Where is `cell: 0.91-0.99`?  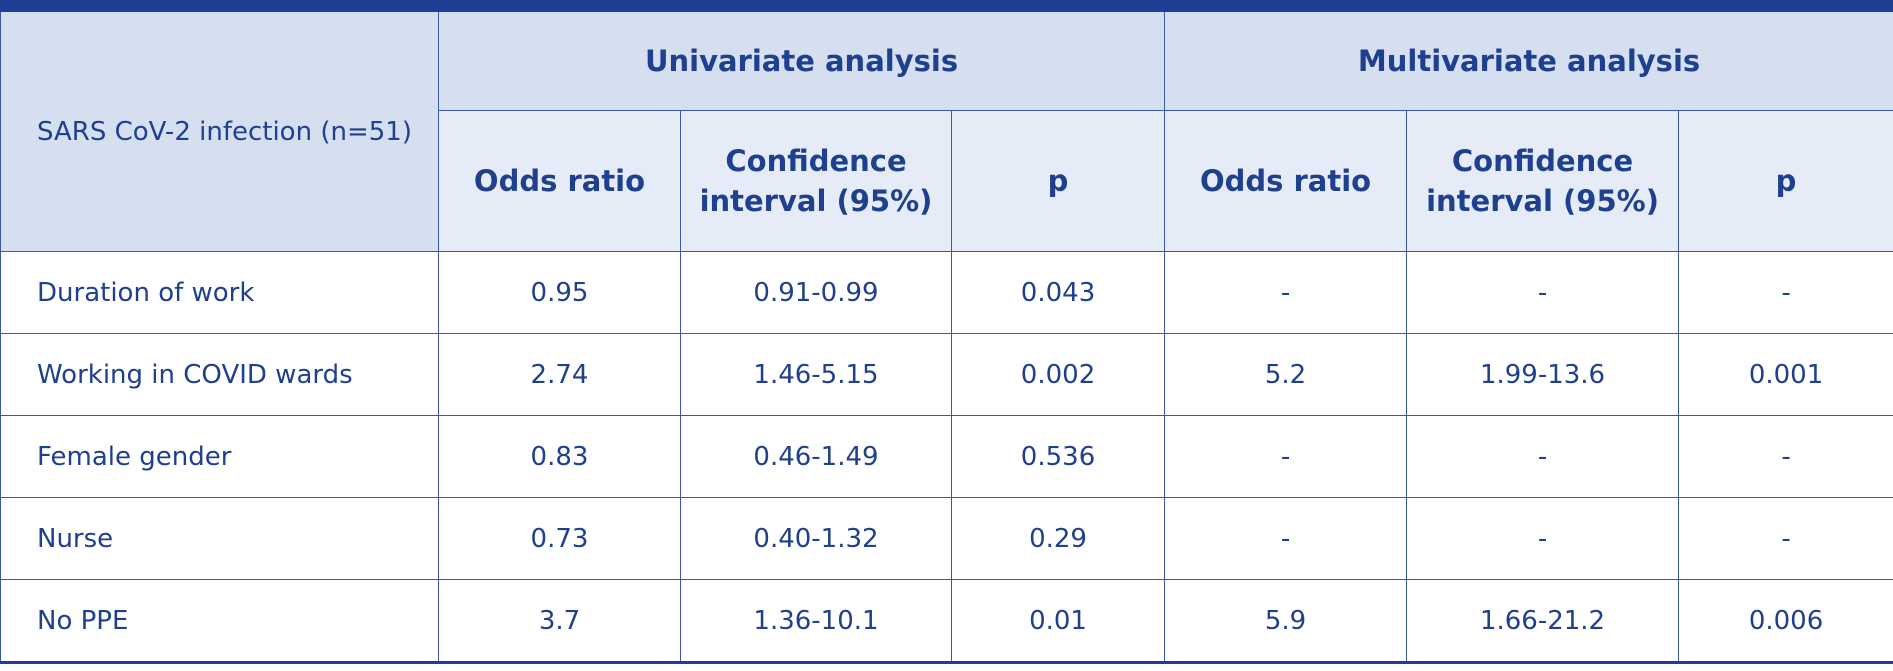 cell: 0.91-0.99 is located at coordinates (816, 292).